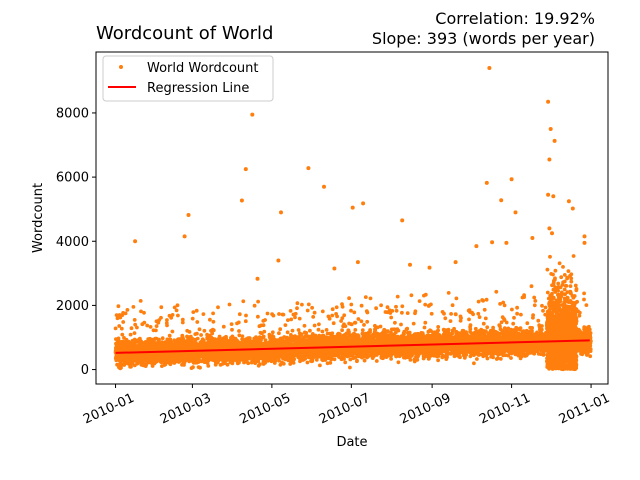  What do you see at coordinates (184, 33) in the screenshot?
I see `chart-title: Wordcount of World` at bounding box center [184, 33].